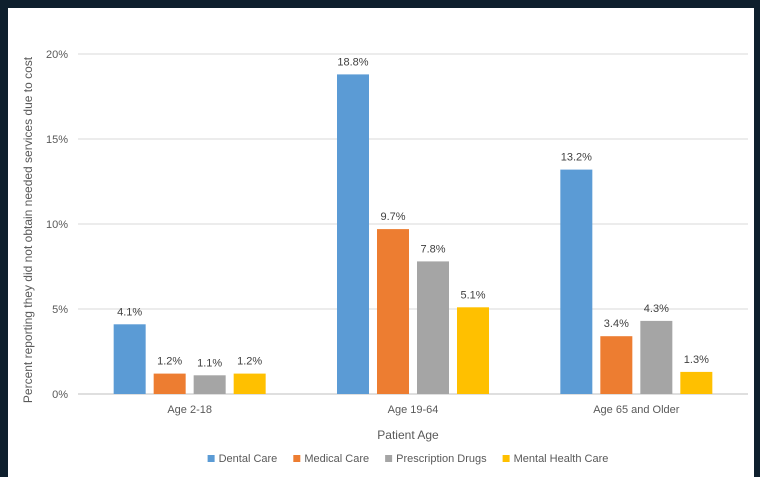 The width and height of the screenshot is (760, 477). Describe the element at coordinates (189, 410) in the screenshot. I see `x-tick-label: Age 2-18` at that location.